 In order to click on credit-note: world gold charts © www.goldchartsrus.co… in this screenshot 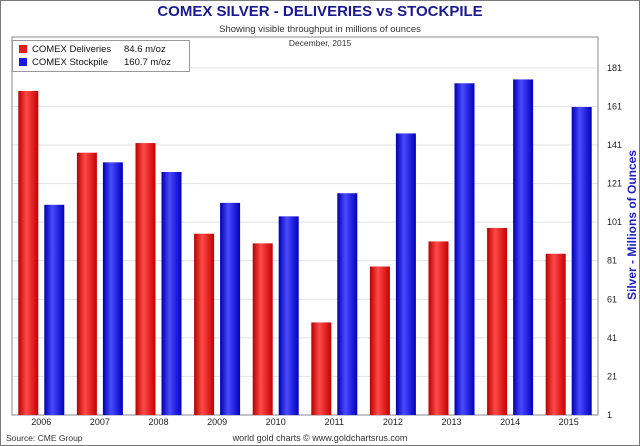, I will do `click(320, 438)`.